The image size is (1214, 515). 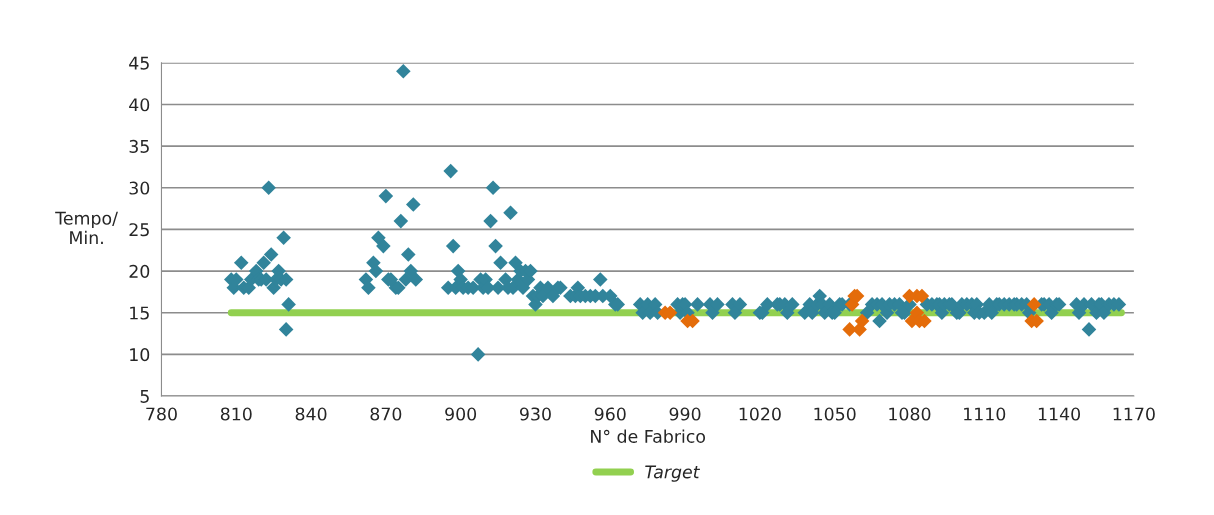 What do you see at coordinates (386, 414) in the screenshot?
I see `x-tick-label: 870` at bounding box center [386, 414].